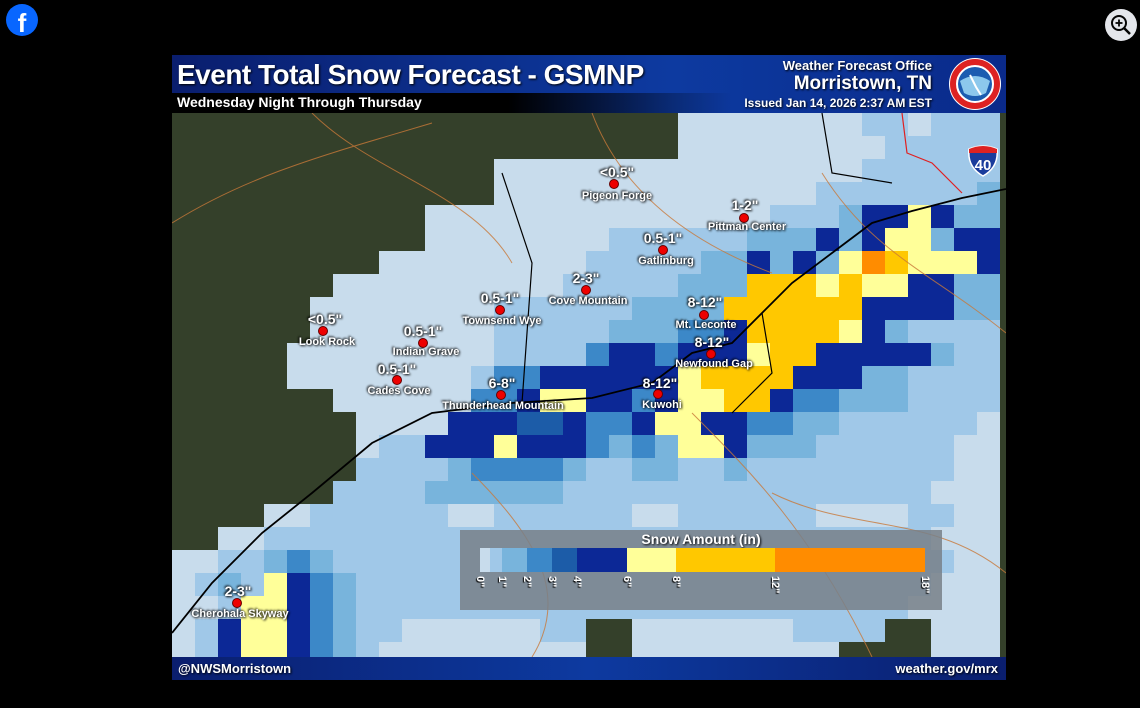 This screenshot has height=708, width=1140. What do you see at coordinates (838, 103) in the screenshot?
I see `issued-time: Issued Jan 14, 2026 2:37 AM EST` at bounding box center [838, 103].